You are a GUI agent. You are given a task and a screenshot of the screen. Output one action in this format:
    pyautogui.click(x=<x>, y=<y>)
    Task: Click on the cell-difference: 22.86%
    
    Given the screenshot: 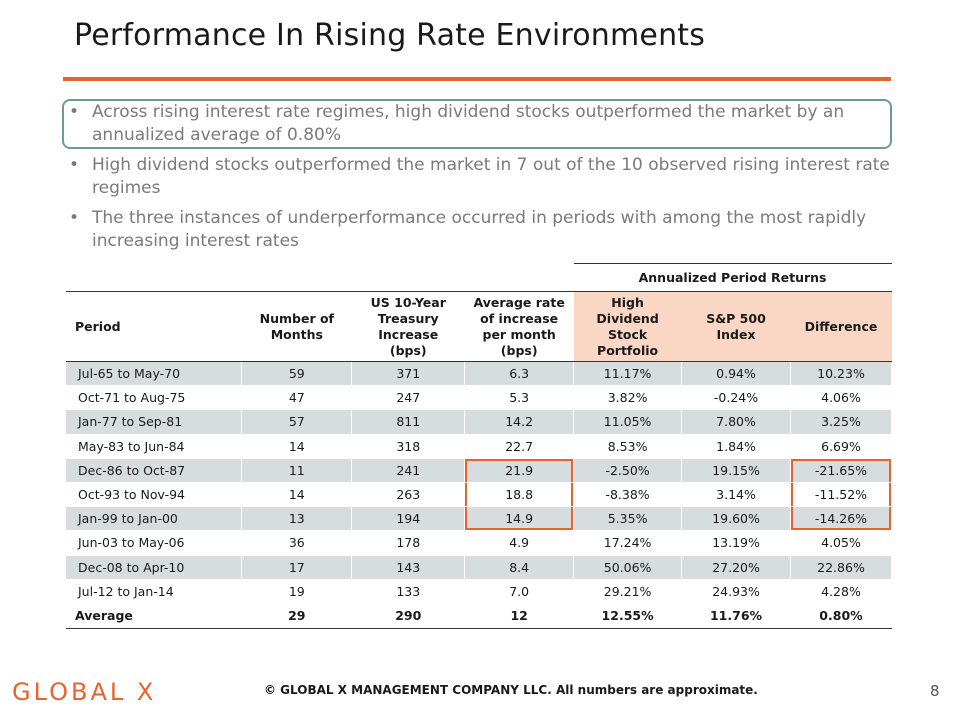 What is the action you would take?
    pyautogui.click(x=841, y=567)
    